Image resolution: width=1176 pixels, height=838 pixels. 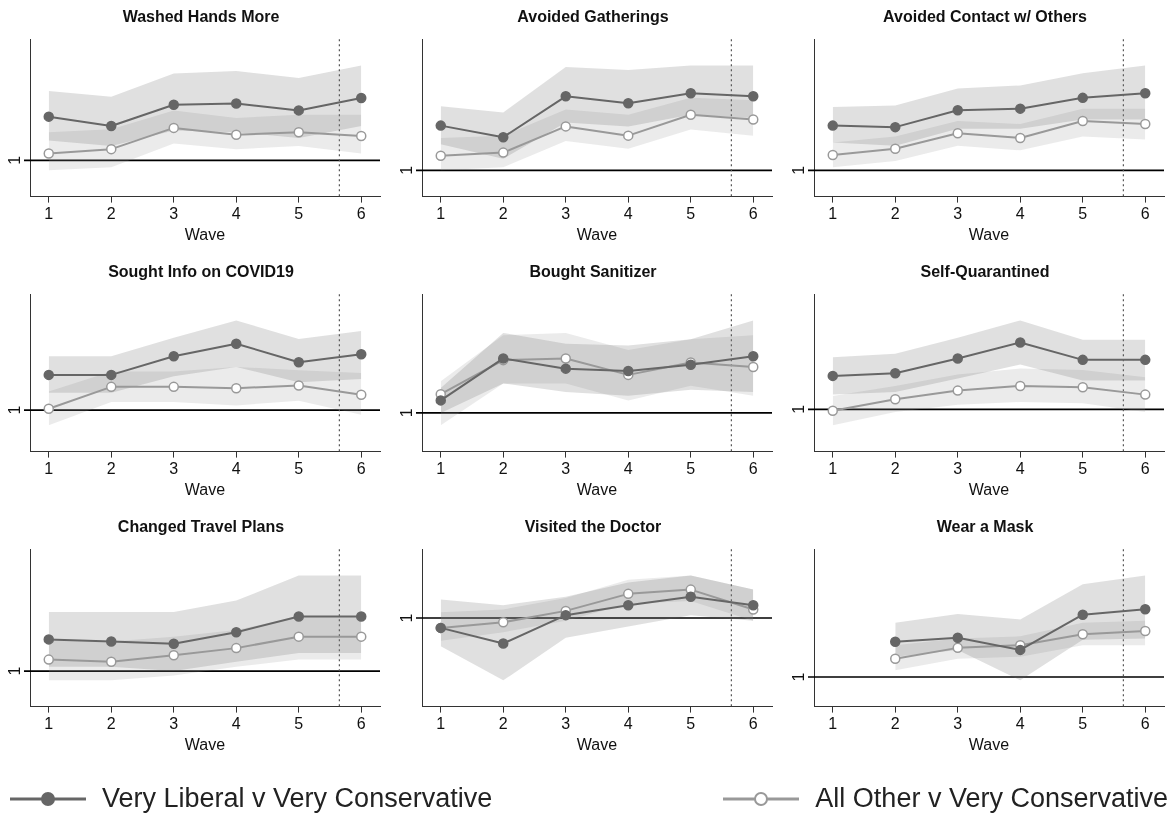 I want to click on chart-title: Bought Sanitizer, so click(x=593, y=272).